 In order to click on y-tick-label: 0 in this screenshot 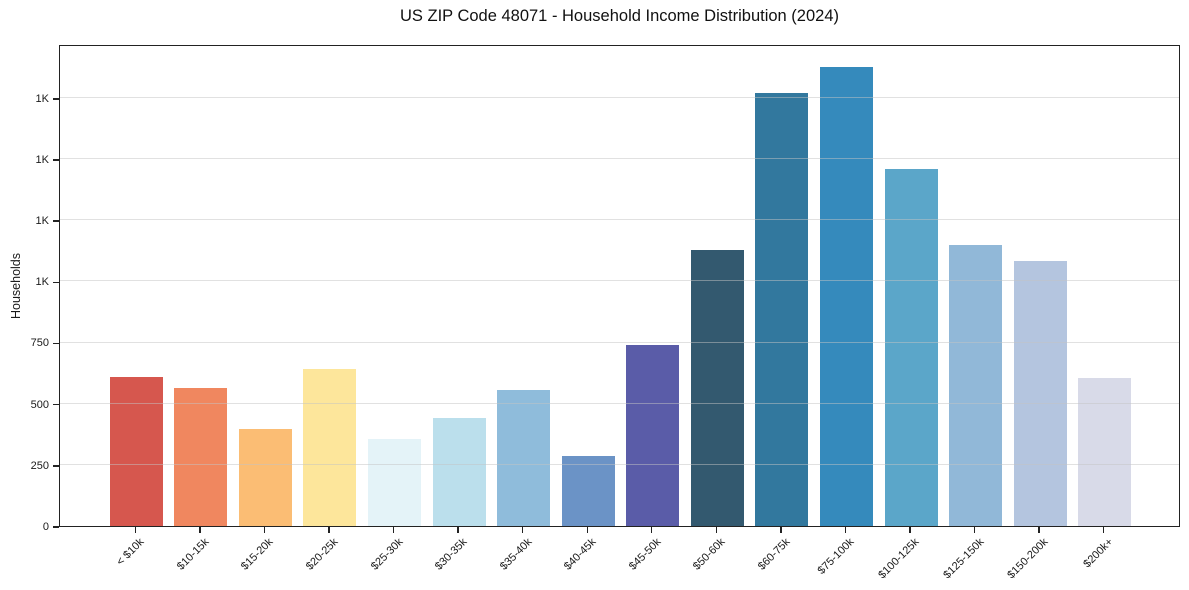, I will do `click(45, 527)`.